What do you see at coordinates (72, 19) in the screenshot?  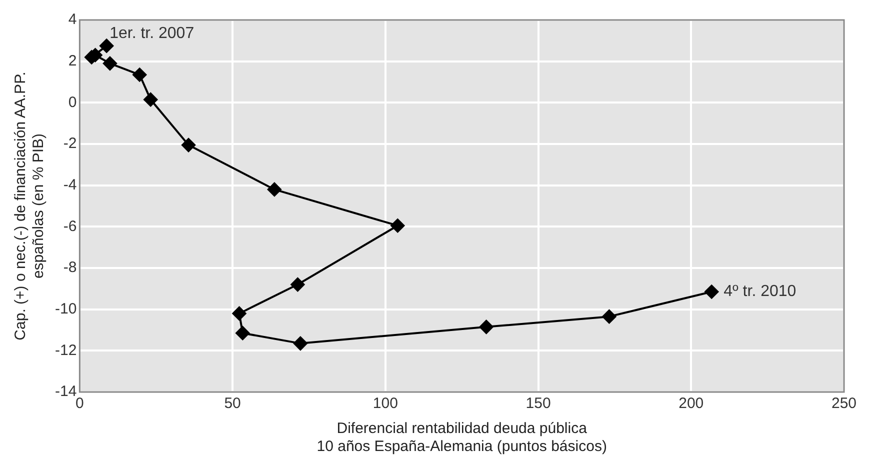 I see `y-tick-label: 4` at bounding box center [72, 19].